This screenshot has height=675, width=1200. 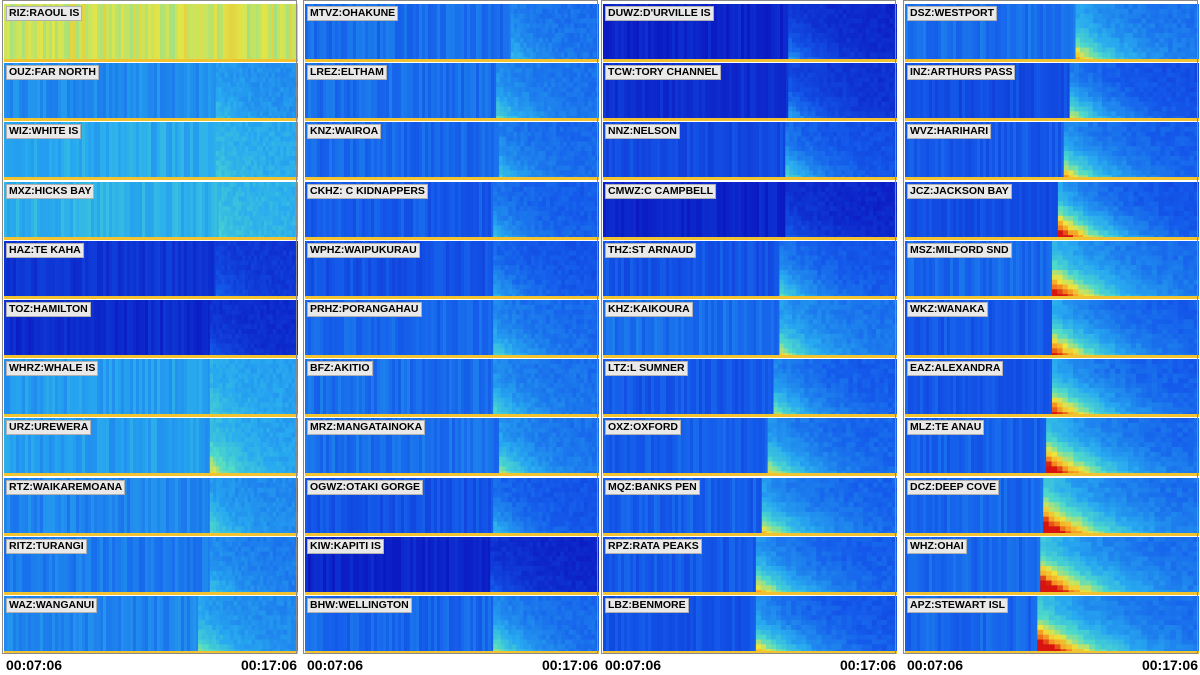 What do you see at coordinates (345, 546) in the screenshot?
I see `station-label: KIW:KAPITI IS` at bounding box center [345, 546].